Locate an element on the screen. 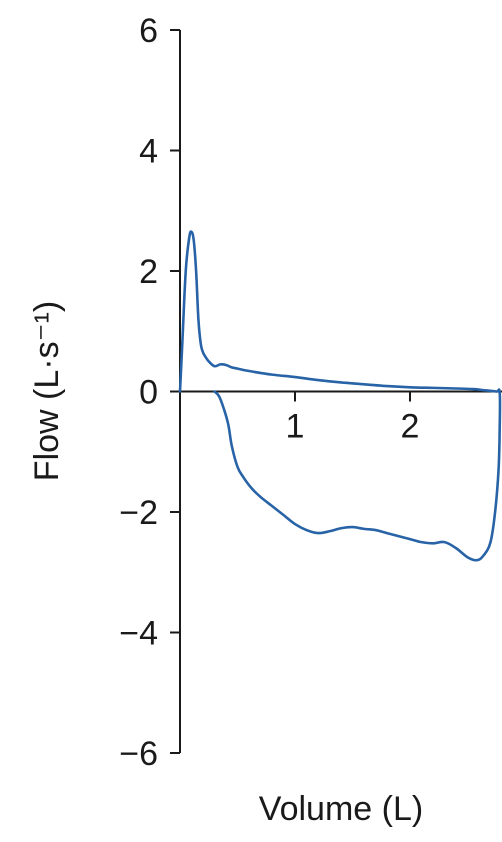 The image size is (502, 842). y-tick-label: −2 is located at coordinates (138, 513).